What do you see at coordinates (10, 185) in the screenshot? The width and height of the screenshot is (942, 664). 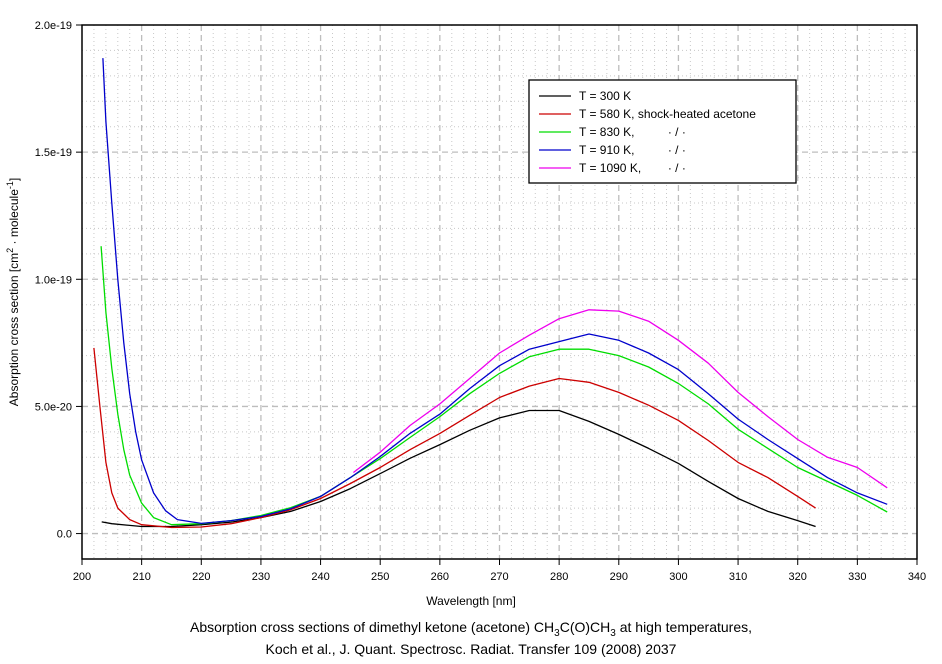 I see `y-axis-title-sup2: -1` at bounding box center [10, 185].